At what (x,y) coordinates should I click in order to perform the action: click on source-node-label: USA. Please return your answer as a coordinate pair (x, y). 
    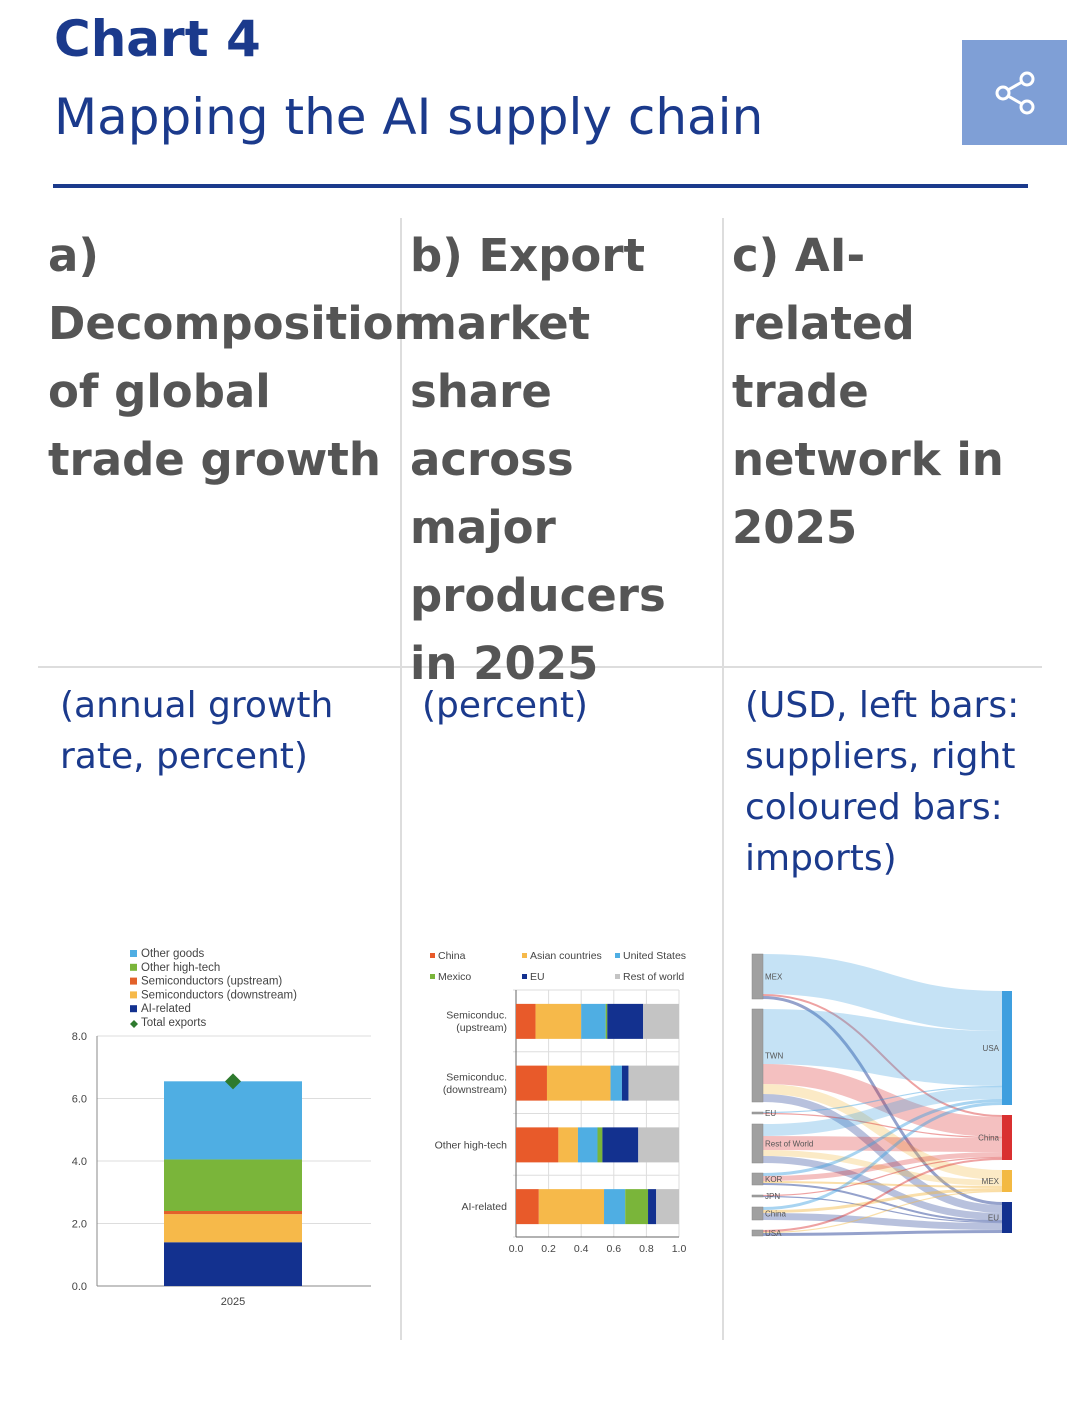
    Looking at the image, I should click on (773, 1233).